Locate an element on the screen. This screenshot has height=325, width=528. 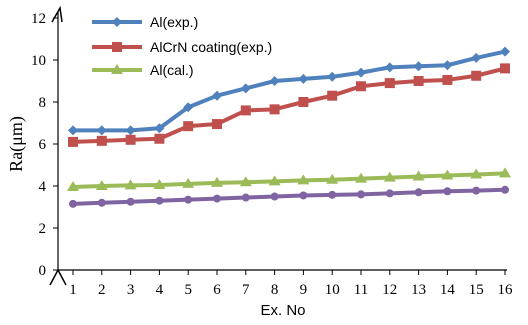
y-ticks: 0 2 4 6 8 10 12 is located at coordinates (44, 145).